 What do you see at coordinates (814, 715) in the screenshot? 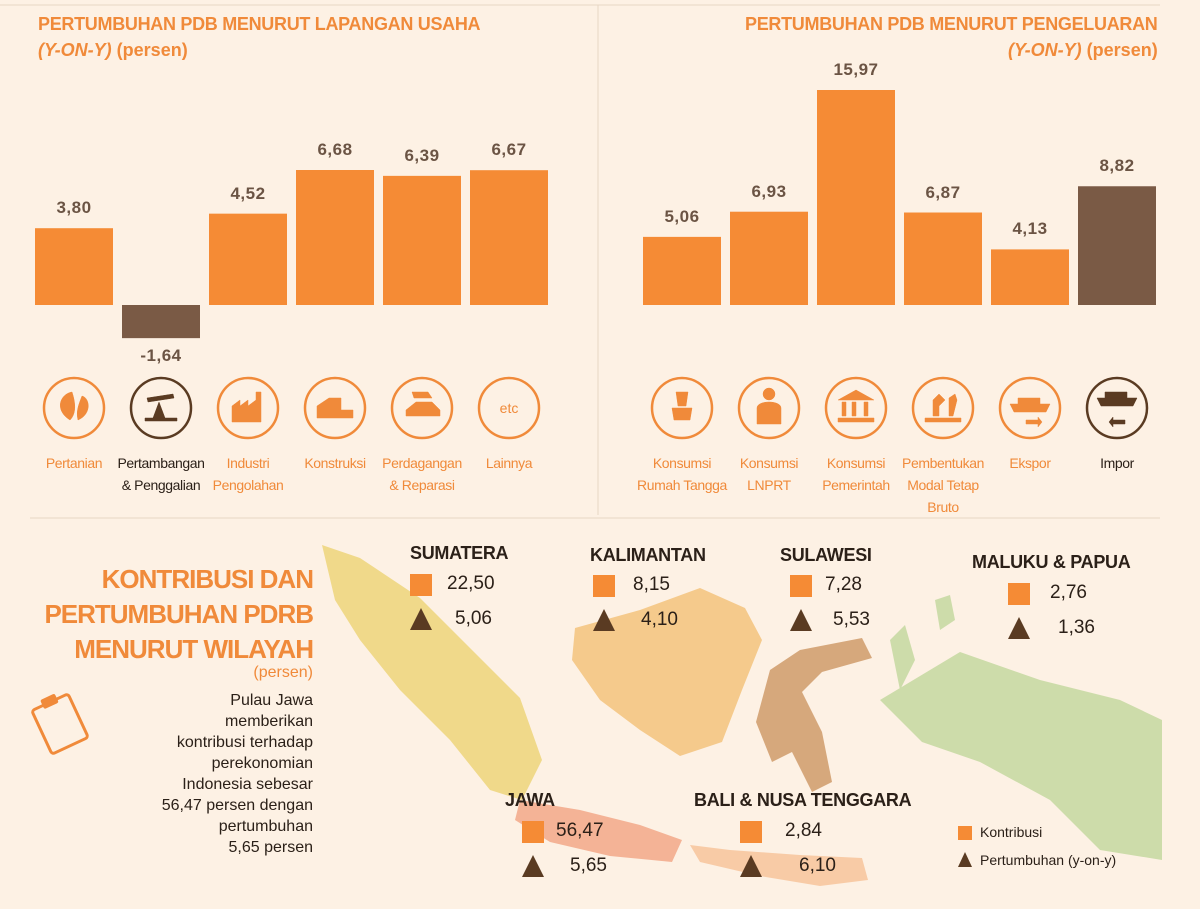
I see `island-sulawesi` at bounding box center [814, 715].